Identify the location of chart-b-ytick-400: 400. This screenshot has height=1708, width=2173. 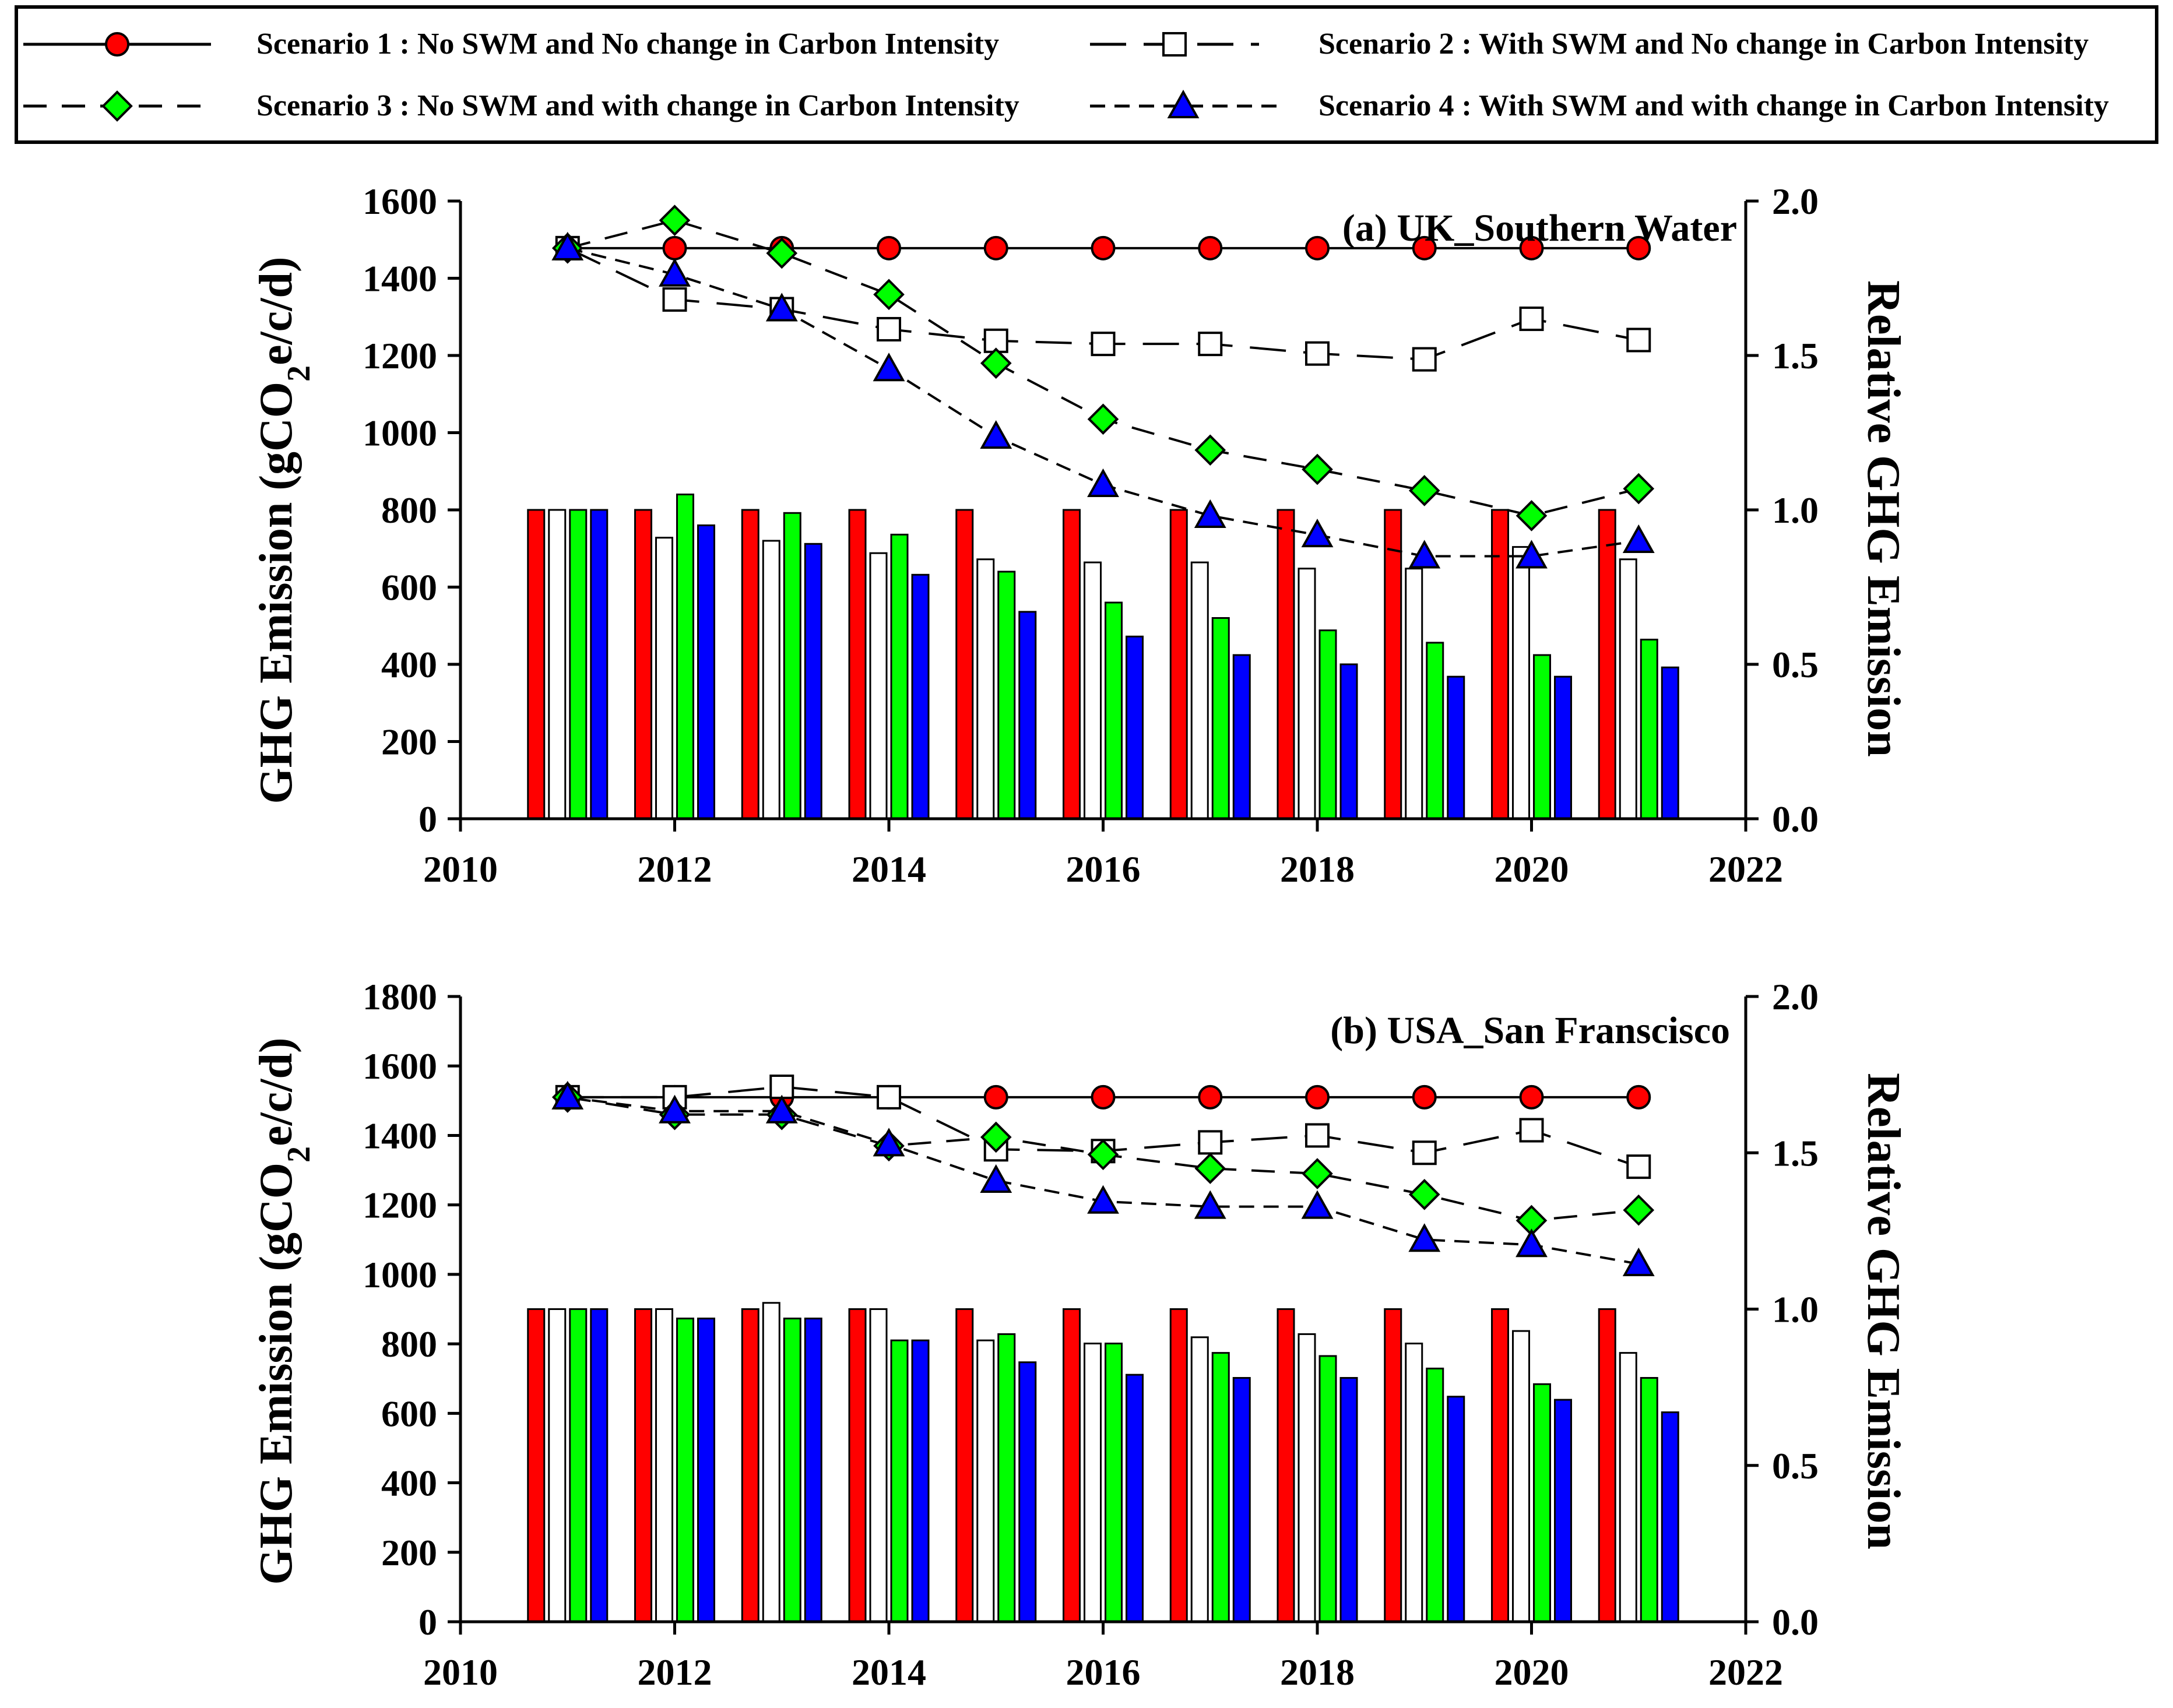
(409, 1483).